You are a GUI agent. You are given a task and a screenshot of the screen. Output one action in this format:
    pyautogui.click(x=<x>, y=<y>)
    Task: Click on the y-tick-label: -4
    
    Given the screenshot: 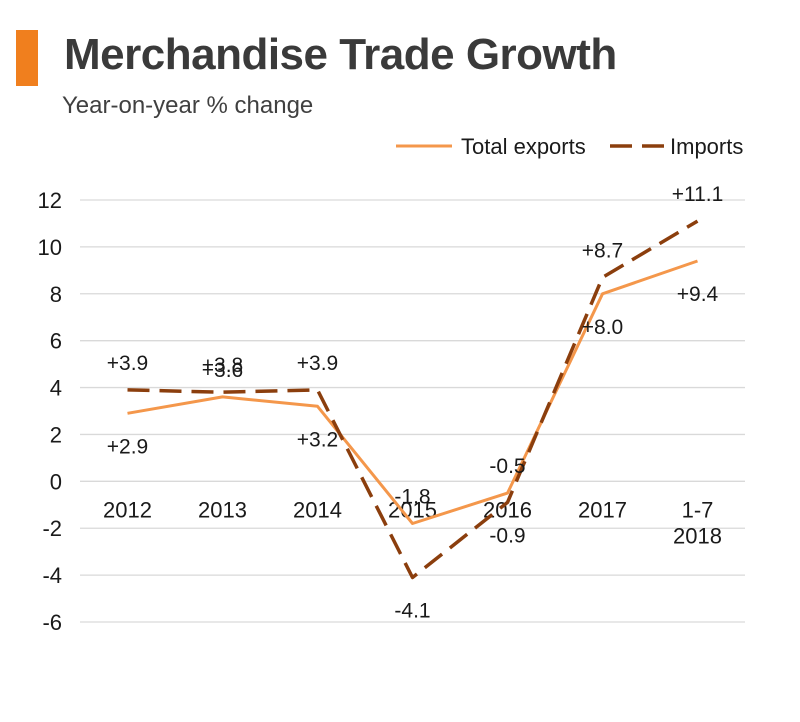 What is the action you would take?
    pyautogui.click(x=52, y=575)
    